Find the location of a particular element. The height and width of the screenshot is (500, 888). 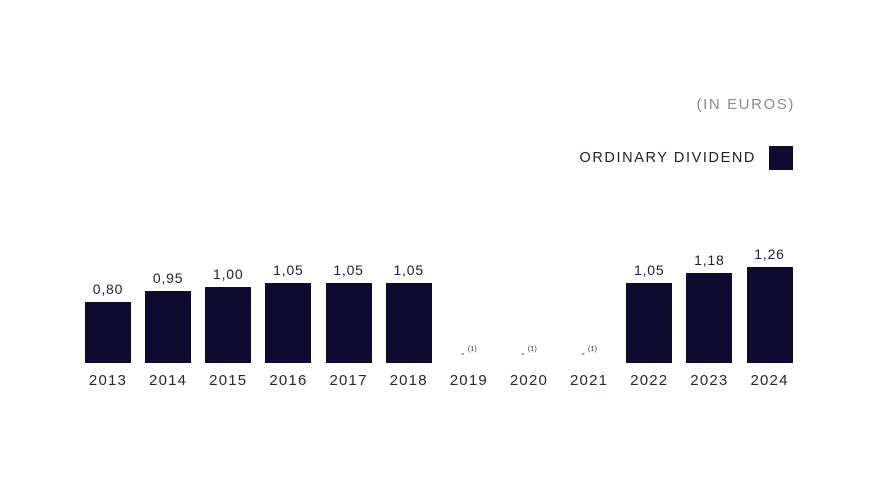

bar-group-2015: 1,00 2015 is located at coordinates (228, 250).